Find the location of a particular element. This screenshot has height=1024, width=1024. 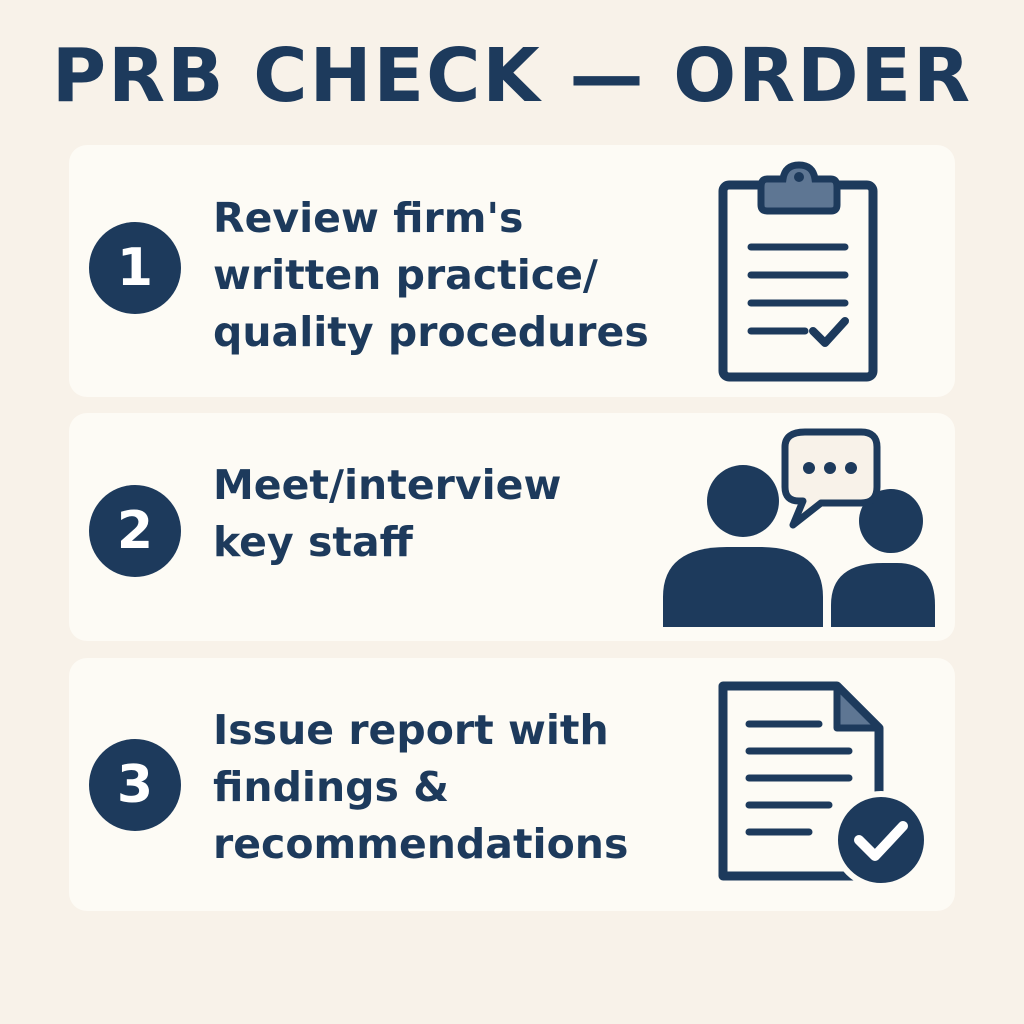

page-title: PRB CHECK — ORDER is located at coordinates (512, 76).